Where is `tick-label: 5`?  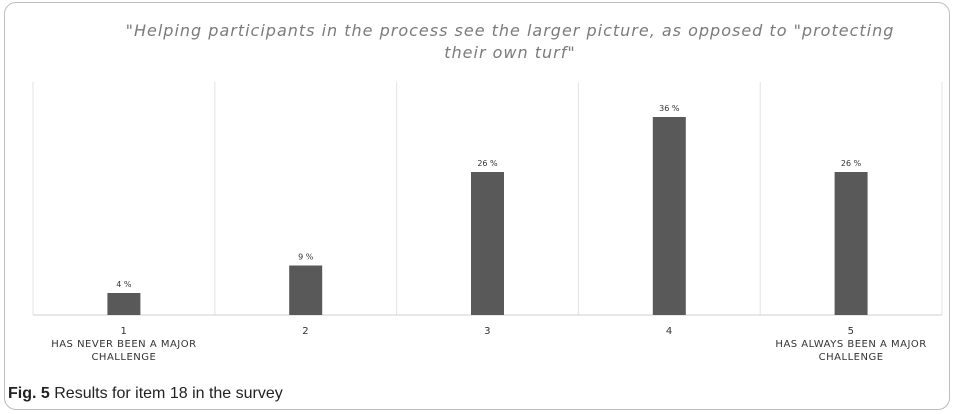
tick-label: 5 is located at coordinates (851, 331).